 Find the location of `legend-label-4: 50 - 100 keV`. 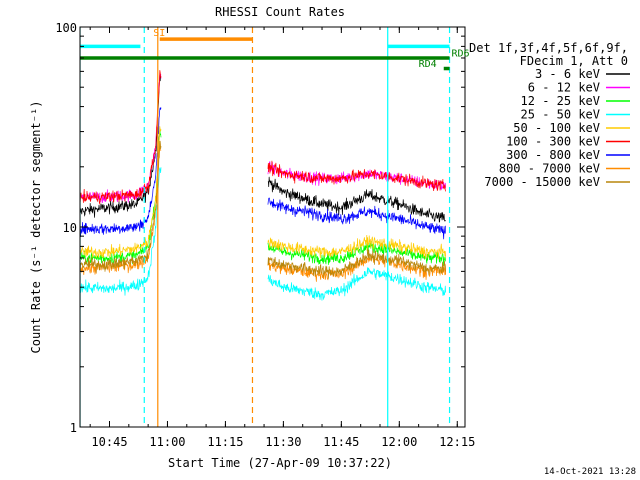

legend-label-4: 50 - 100 keV is located at coordinates (556, 128).